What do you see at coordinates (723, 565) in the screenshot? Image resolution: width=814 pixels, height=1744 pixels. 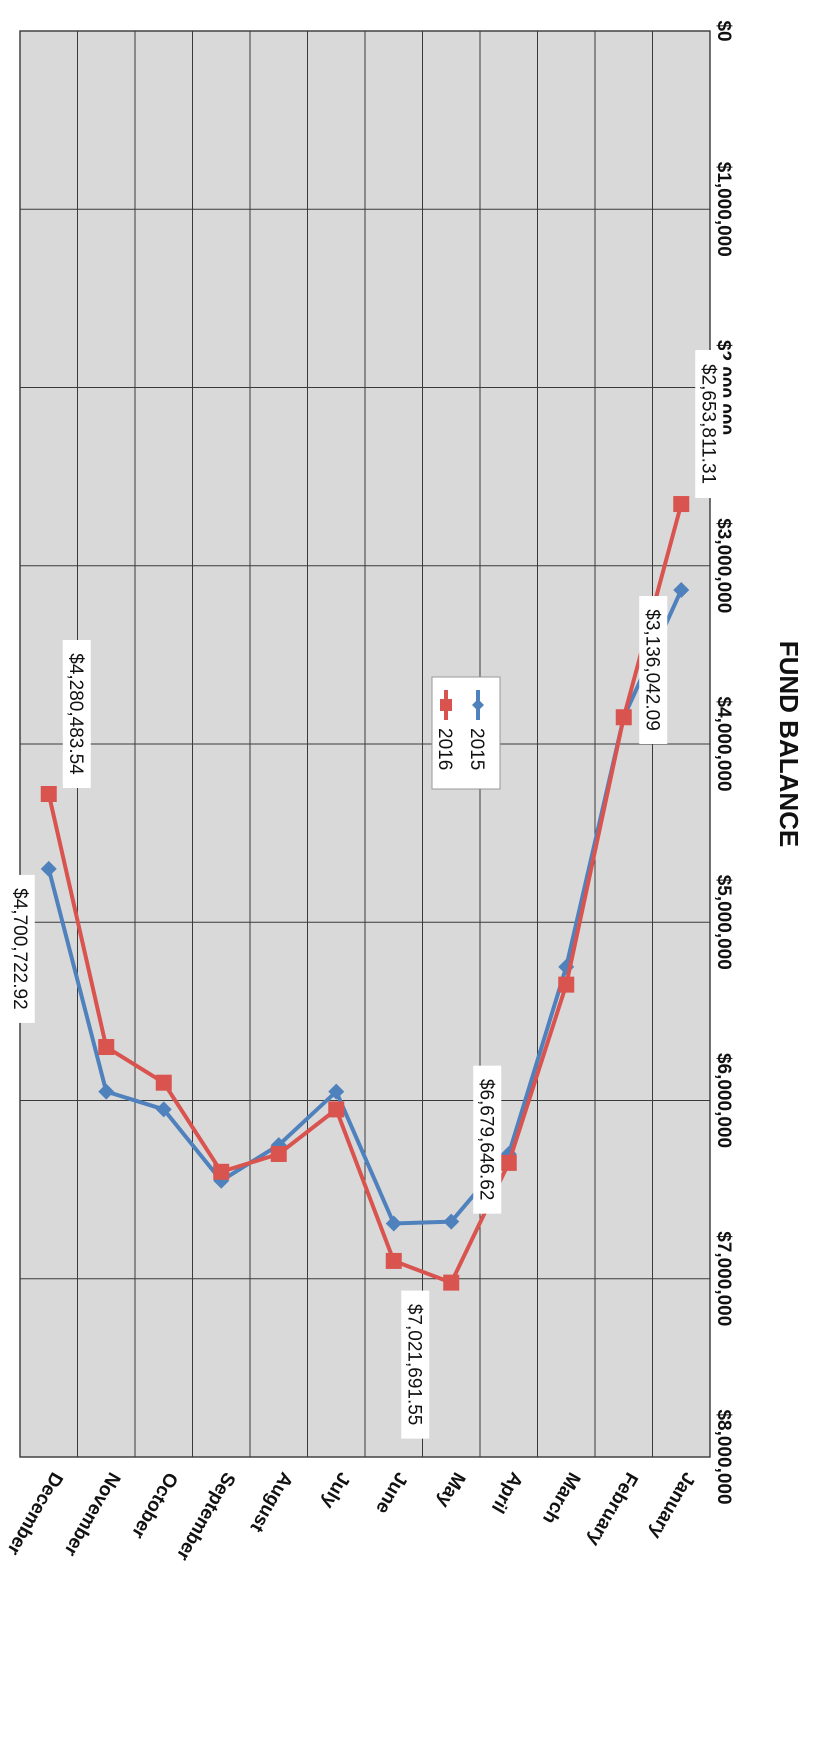 I see `y-tick-label: $3,000,000` at bounding box center [723, 565].